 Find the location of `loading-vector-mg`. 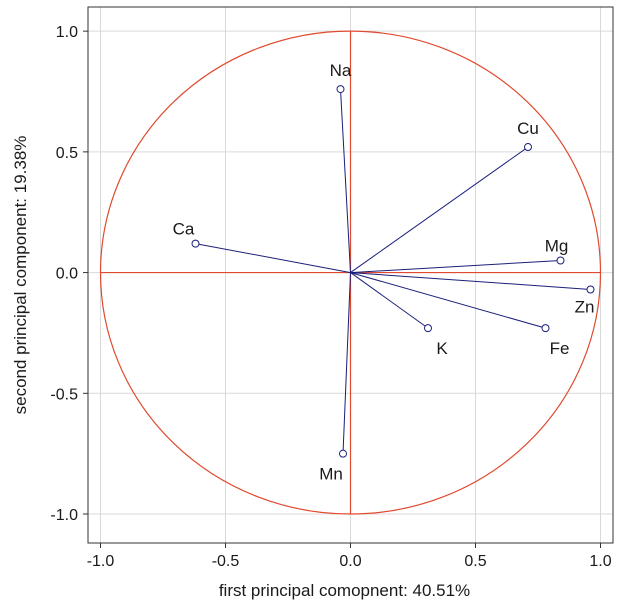

loading-vector-mg is located at coordinates (455, 267).